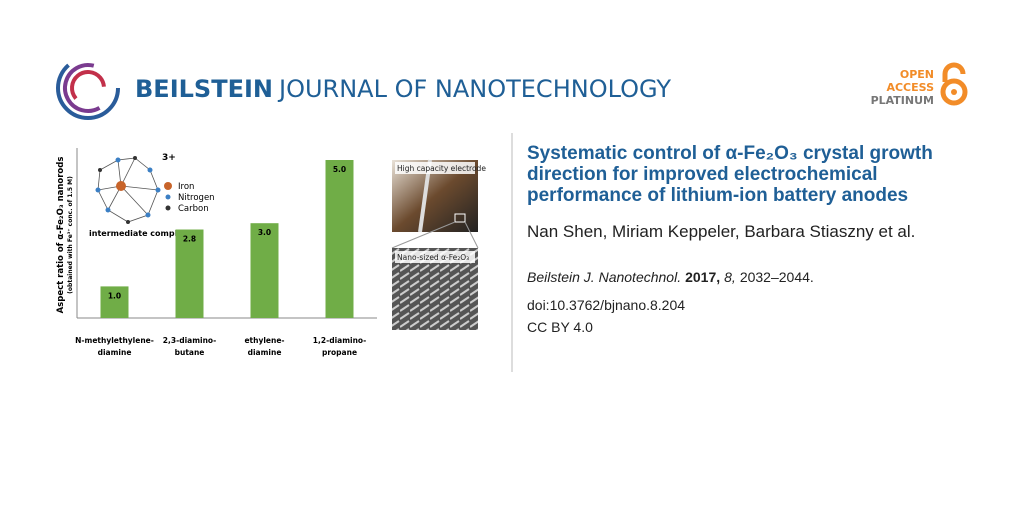  I want to click on value-label: 2.8, so click(189, 239).